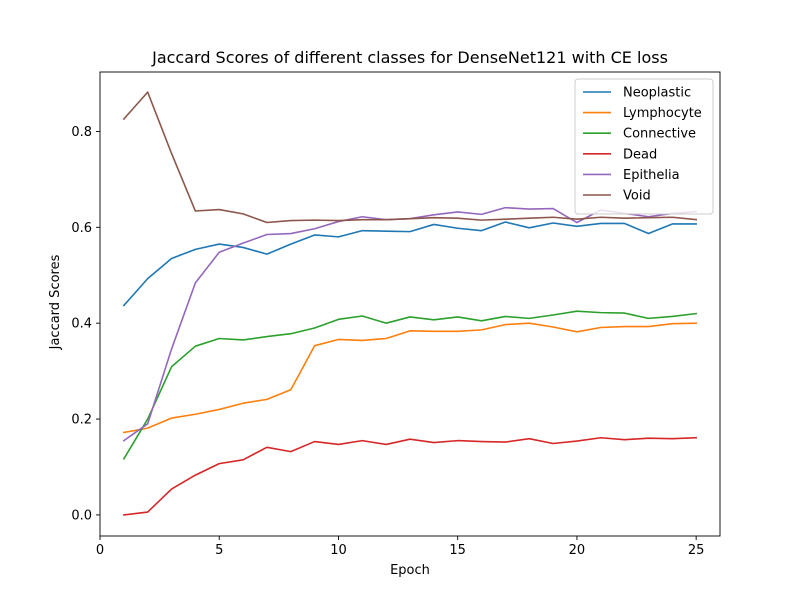 The image size is (800, 605). Describe the element at coordinates (81, 132) in the screenshot. I see `y-tick-label: 0.8` at that location.